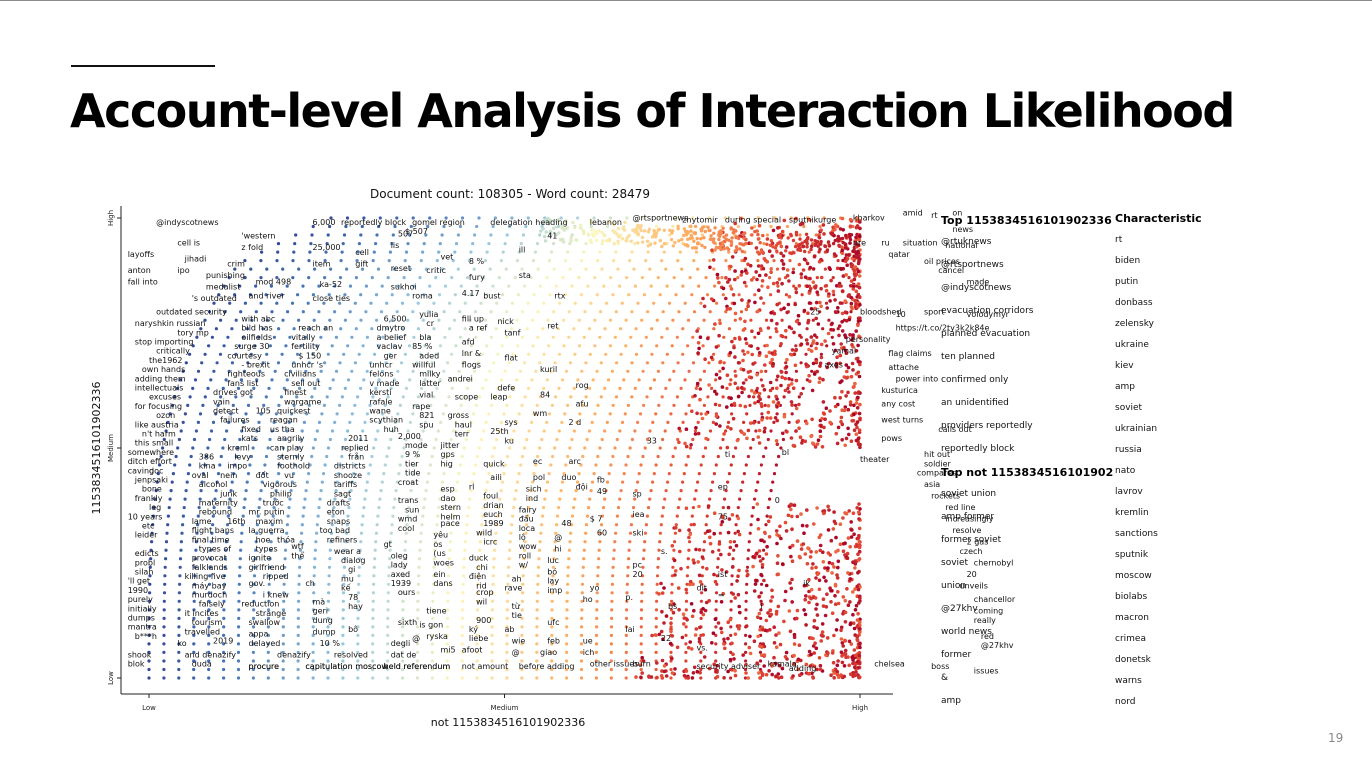 This screenshot has width=1372, height=771. I want to click on term-label: 48, so click(566, 523).